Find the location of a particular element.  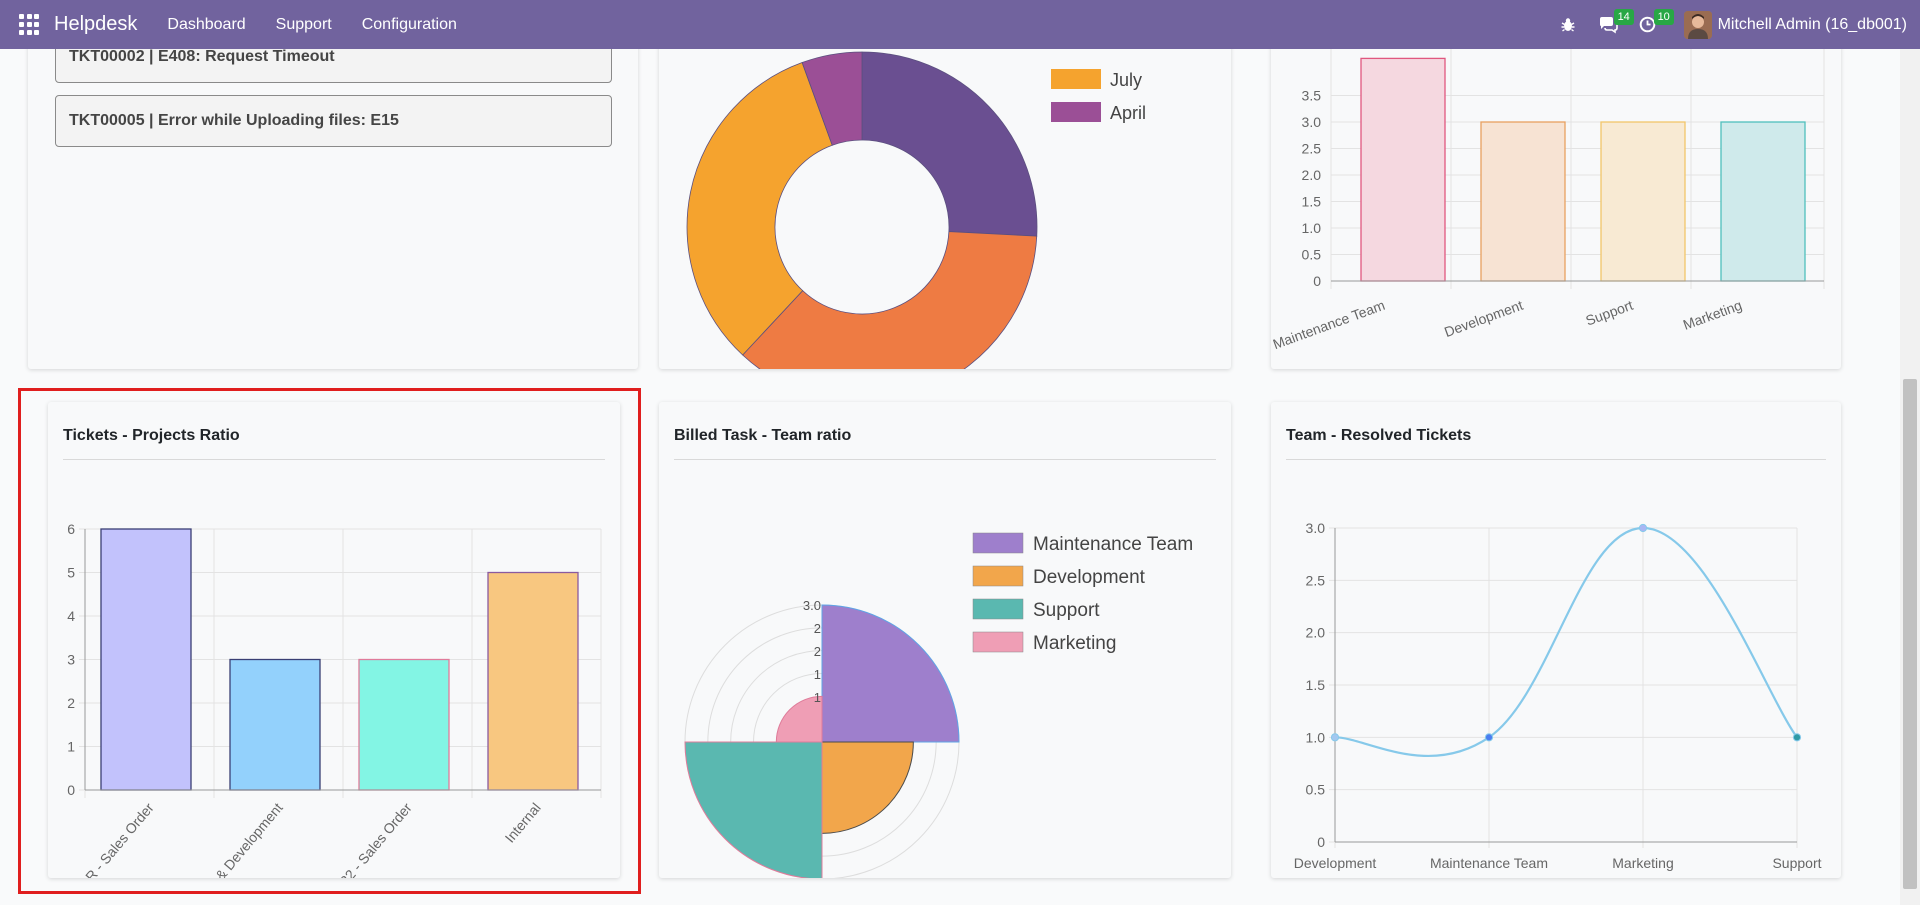

donut-chart-card: July April is located at coordinates (945, 209).